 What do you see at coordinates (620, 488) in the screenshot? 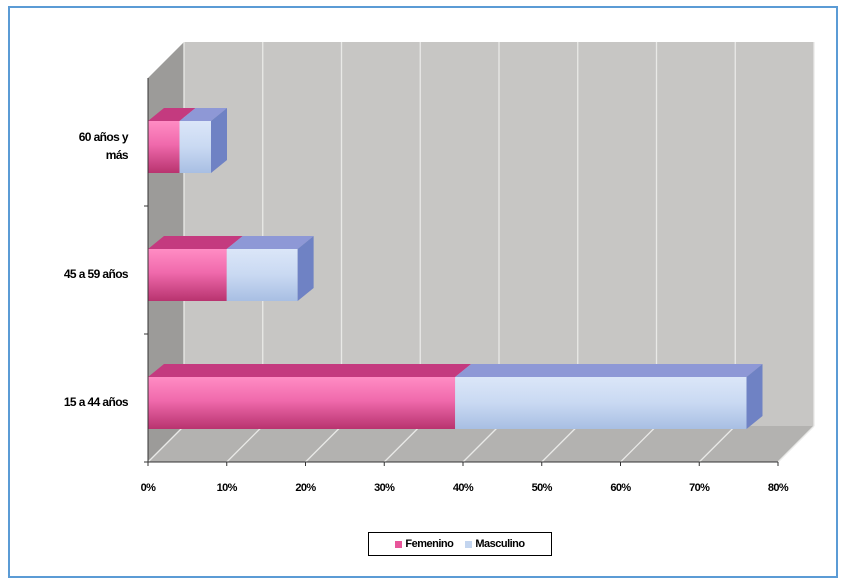
I see `x-tick-label: 60%` at bounding box center [620, 488].